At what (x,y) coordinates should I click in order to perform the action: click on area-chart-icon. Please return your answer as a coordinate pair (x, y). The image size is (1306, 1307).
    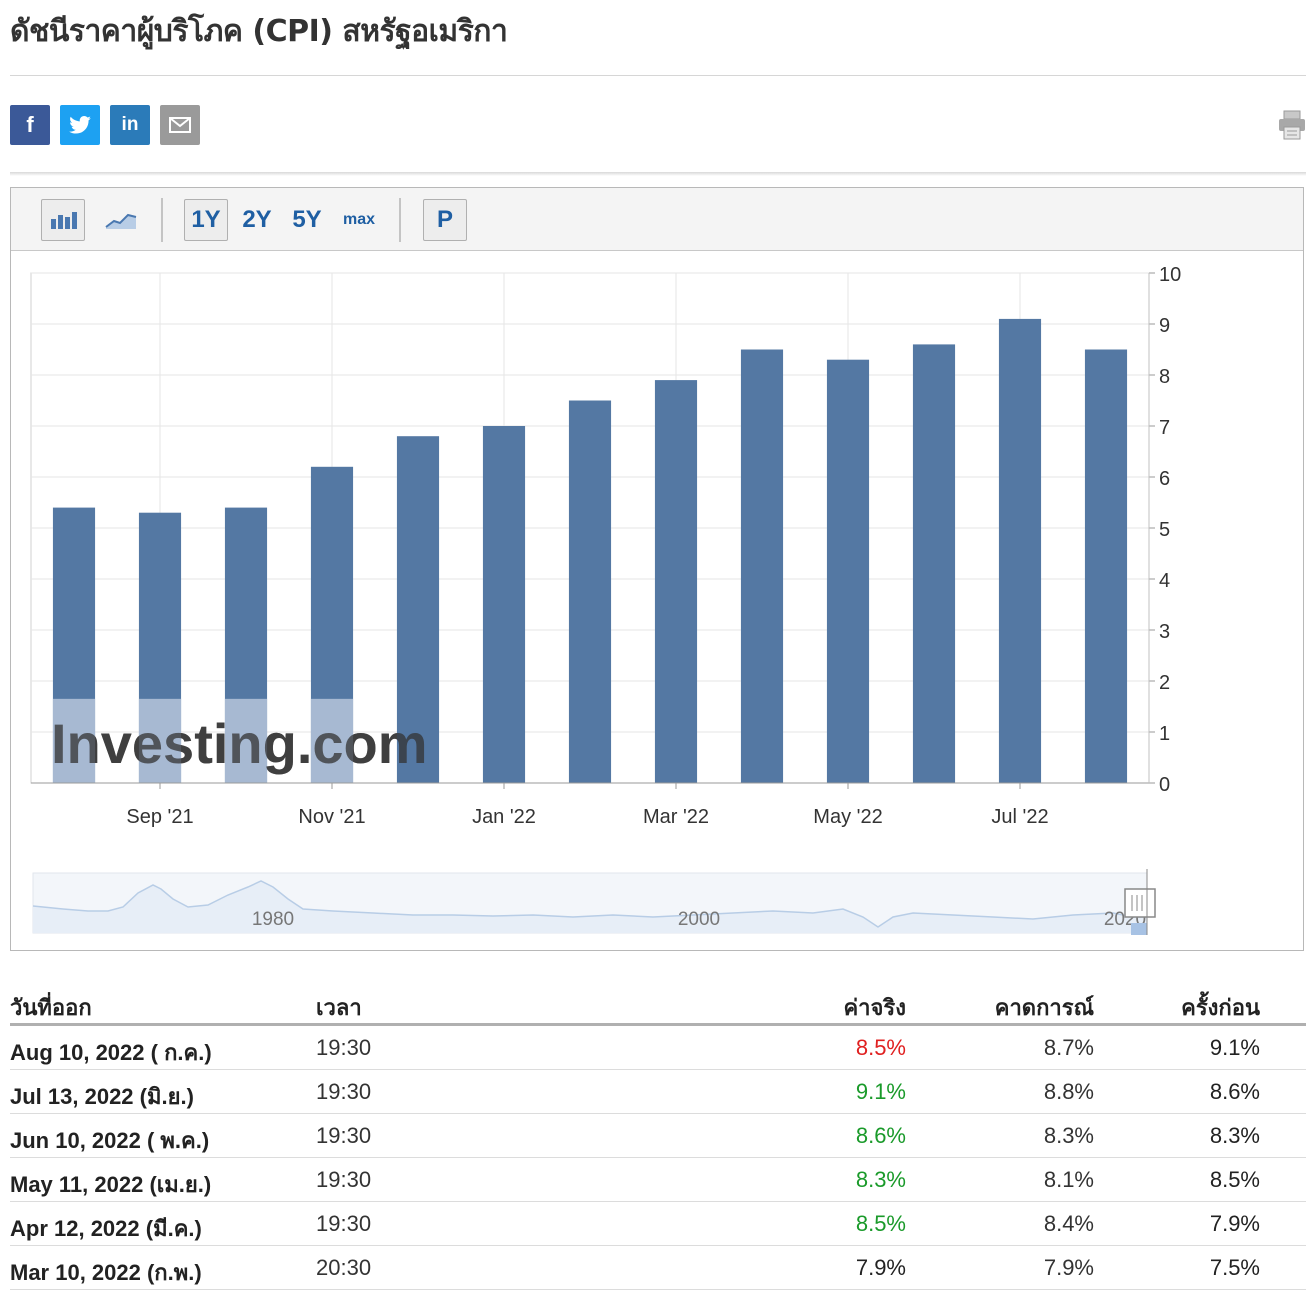
    Looking at the image, I should click on (121, 221).